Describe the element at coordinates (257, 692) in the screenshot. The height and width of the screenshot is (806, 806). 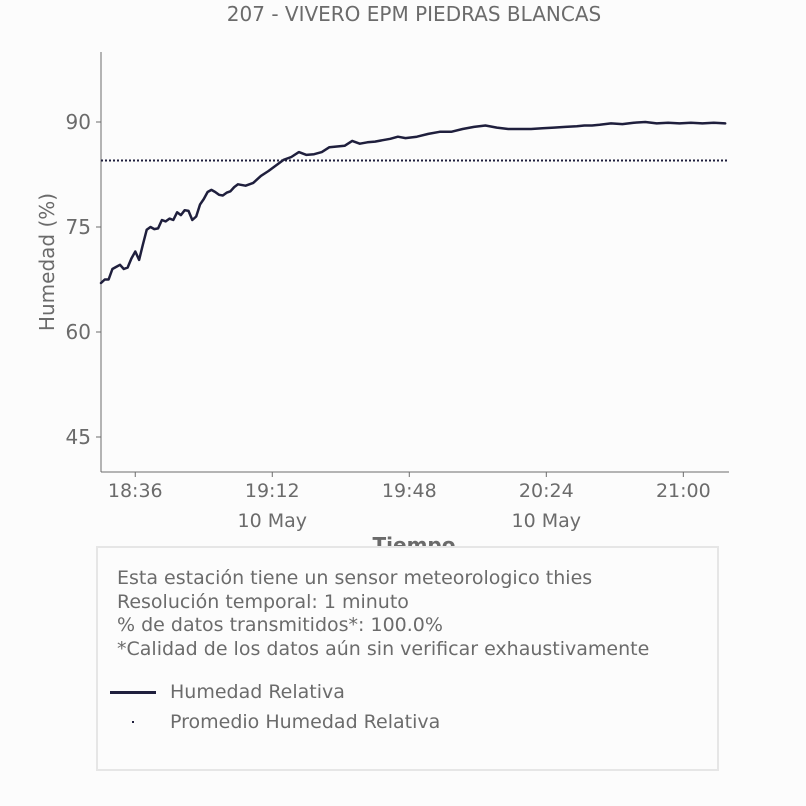
I see `legend-label-humedad: Humedad Relativa` at that location.